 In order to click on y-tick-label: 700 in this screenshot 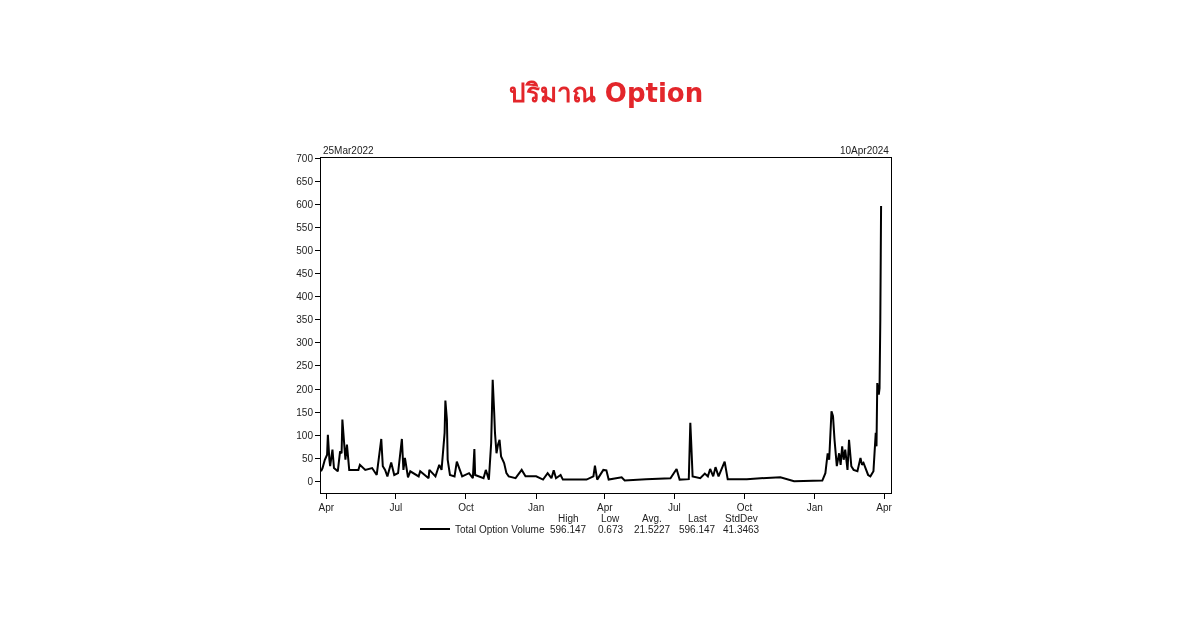, I will do `click(305, 158)`.